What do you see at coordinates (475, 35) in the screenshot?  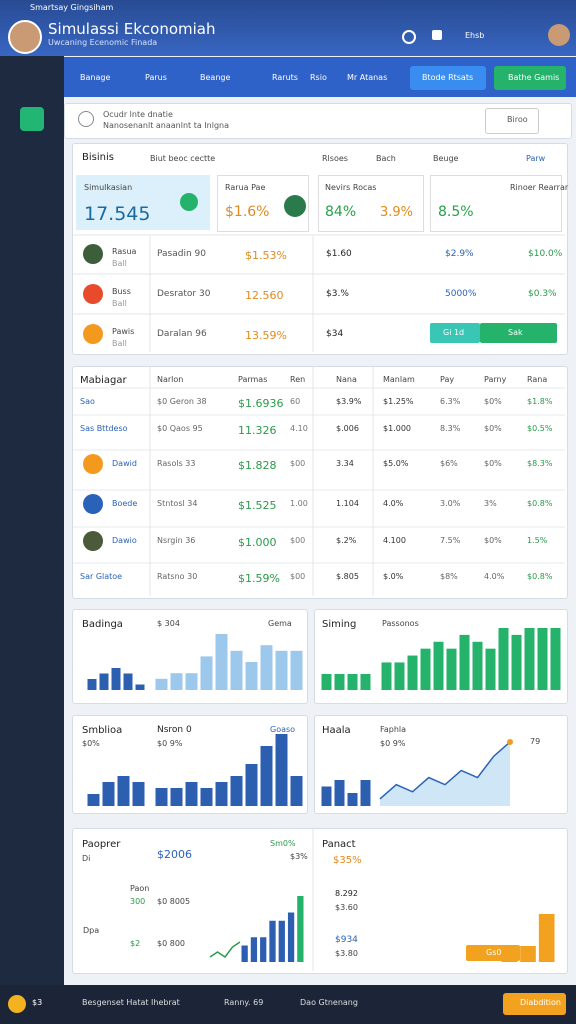 I see `label: Ehsb` at bounding box center [475, 35].